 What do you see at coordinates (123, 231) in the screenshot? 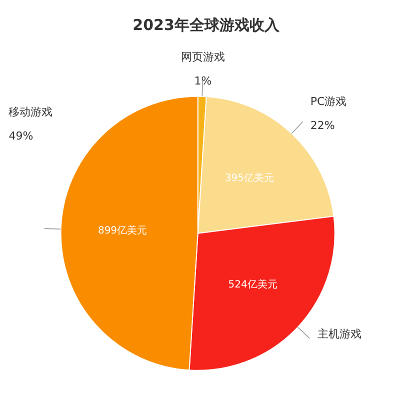
I see `text: 899亿美元` at bounding box center [123, 231].